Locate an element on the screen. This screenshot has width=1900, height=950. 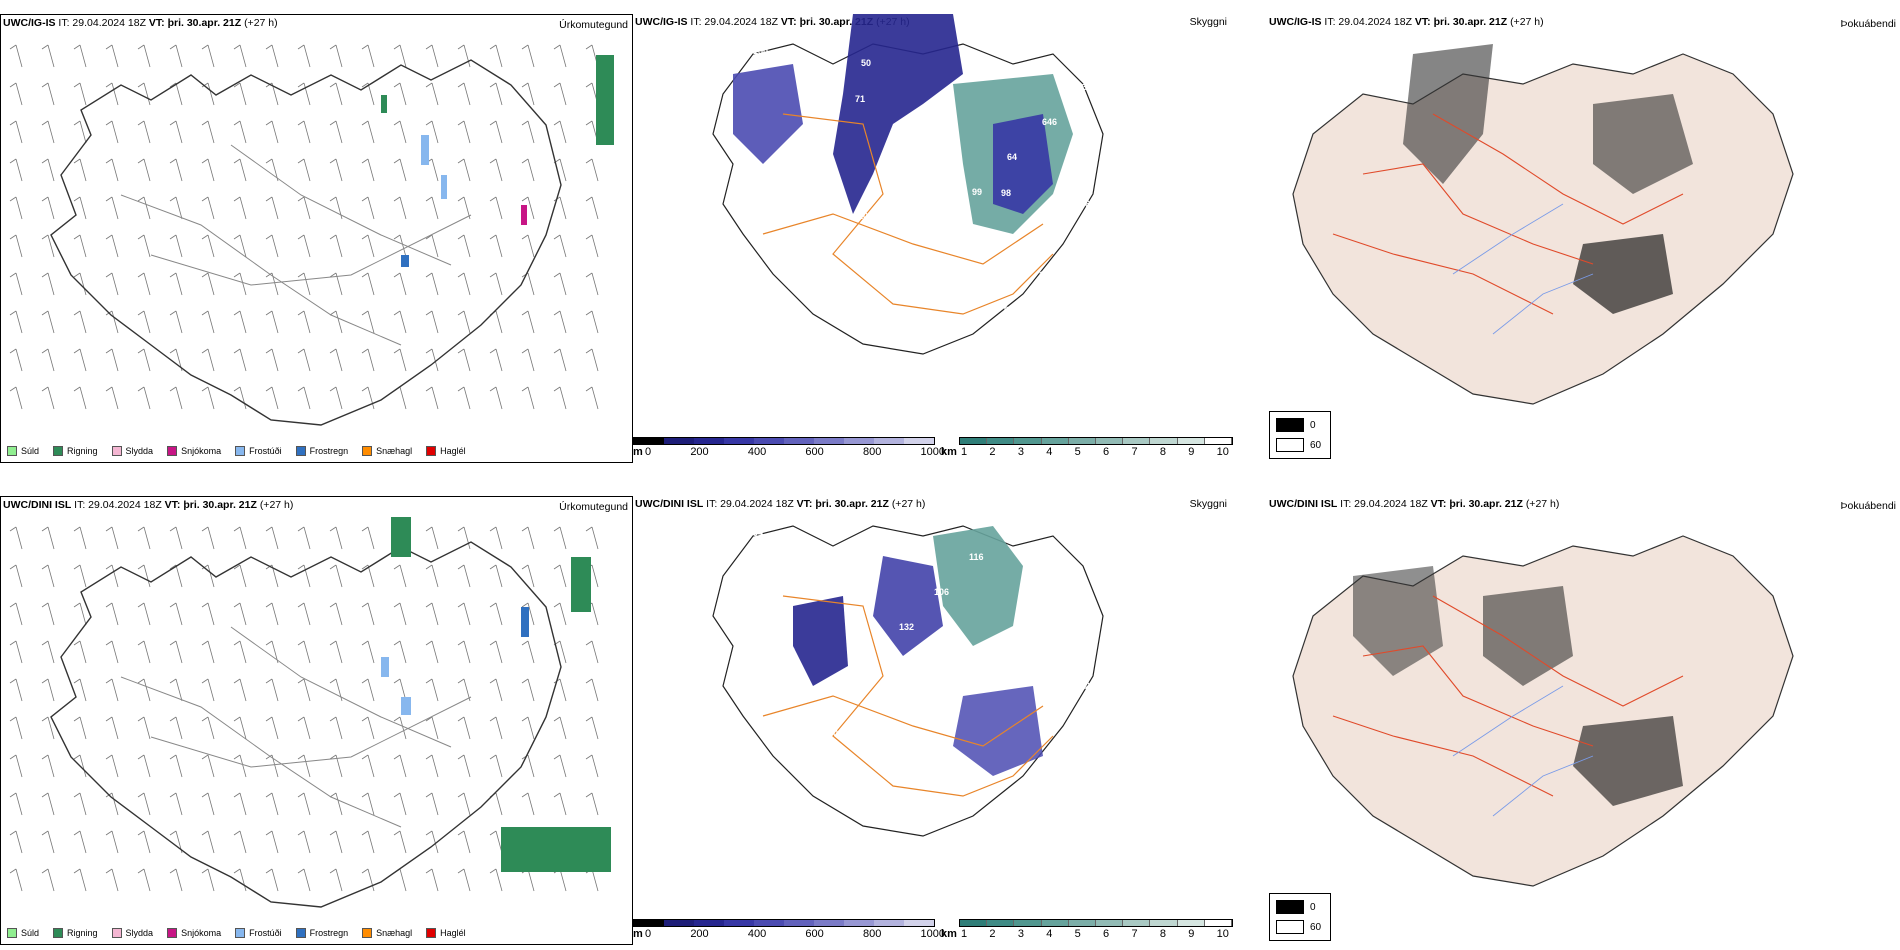
legend-label: Slydda is located at coordinates (139, 933).